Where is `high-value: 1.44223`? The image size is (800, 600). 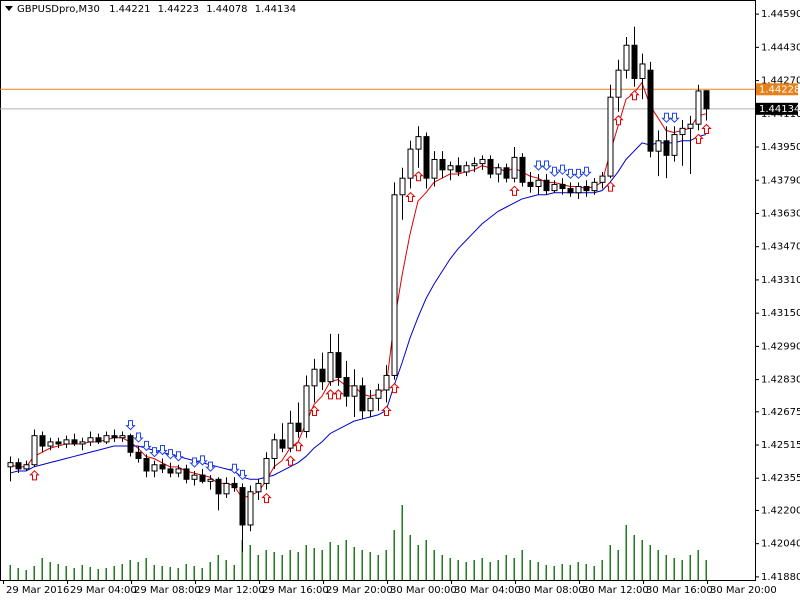
high-value: 1.44223 is located at coordinates (178, 9).